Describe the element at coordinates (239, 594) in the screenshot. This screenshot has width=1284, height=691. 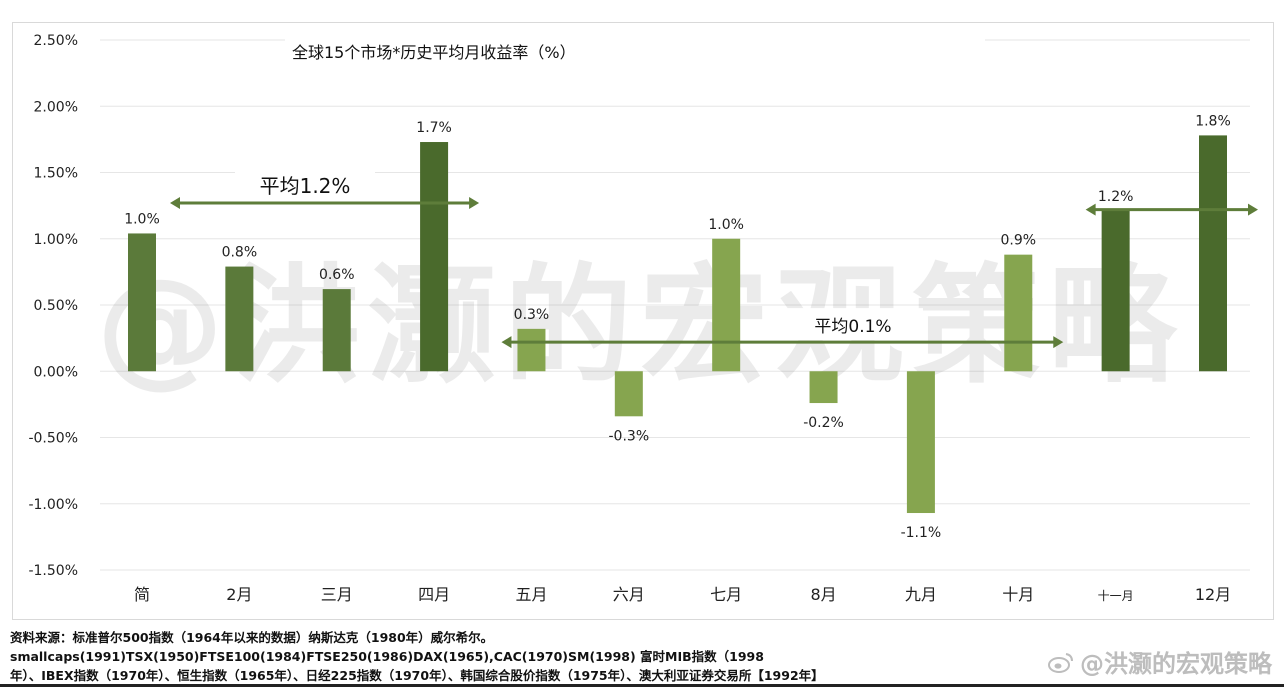
I see `x-tick-label: 2月` at that location.